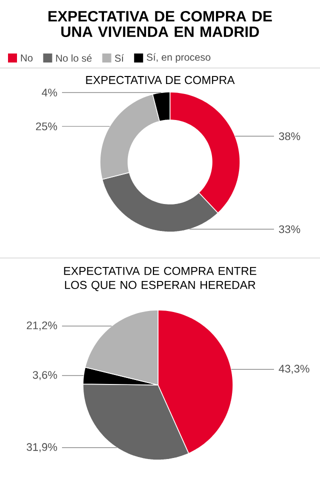 Image resolution: width=320 pixels, height=484 pixels. I want to click on data-label: 33%, so click(289, 229).